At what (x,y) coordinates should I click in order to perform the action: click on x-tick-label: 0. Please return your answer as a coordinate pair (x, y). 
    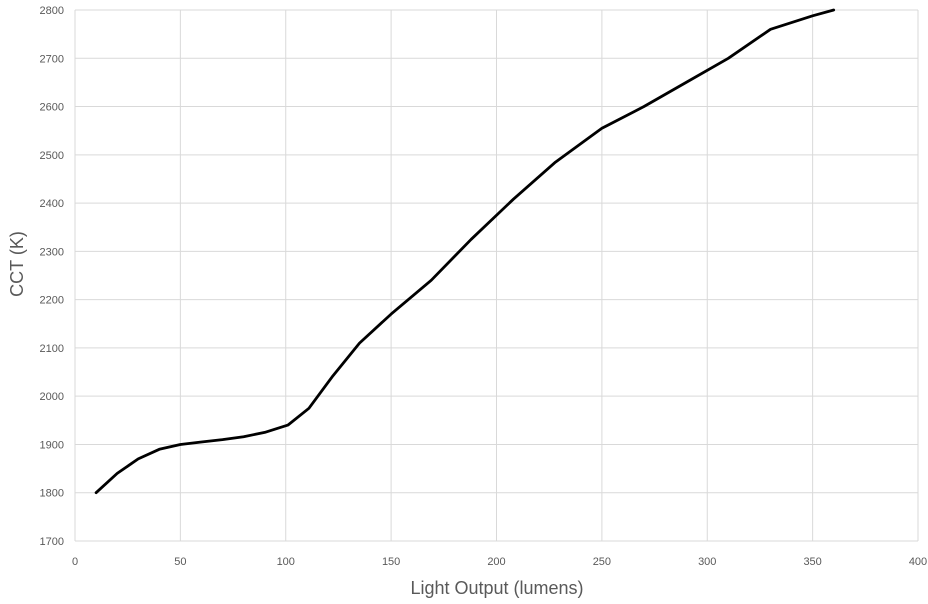
    Looking at the image, I should click on (75, 562).